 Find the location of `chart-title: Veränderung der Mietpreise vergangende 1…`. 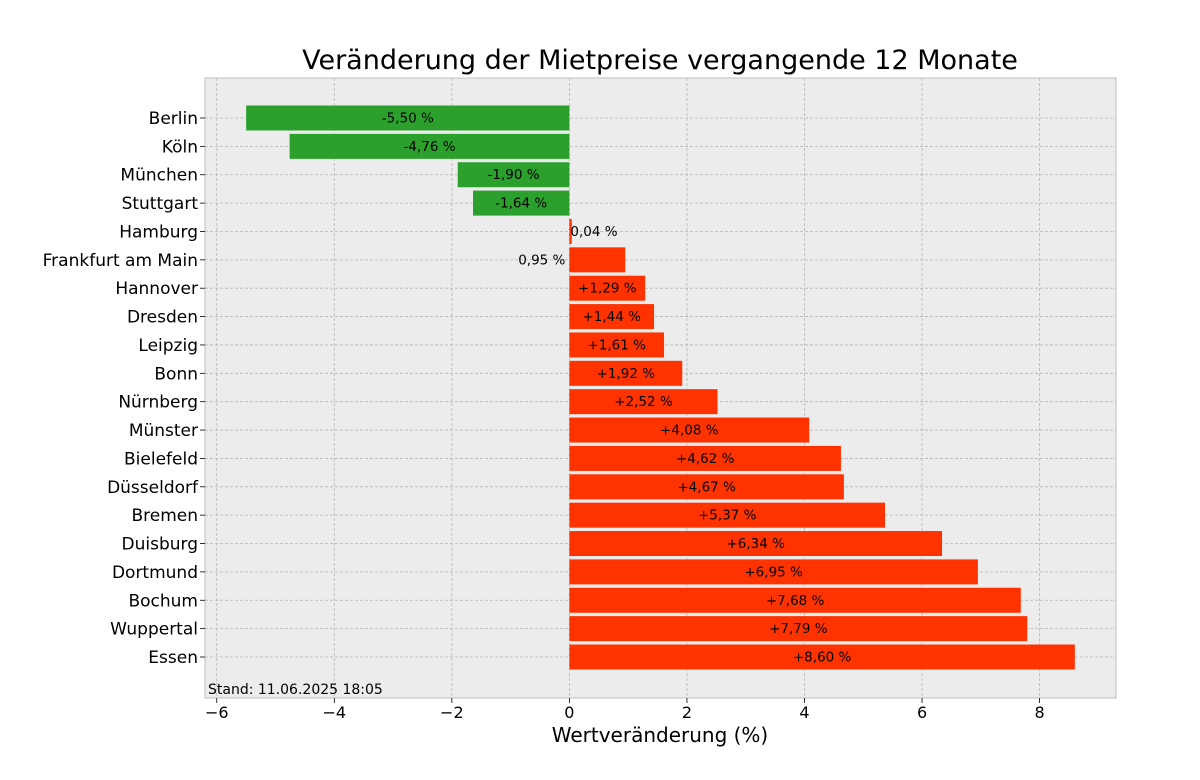

chart-title: Veränderung der Mietpreise vergangende 1… is located at coordinates (660, 60).